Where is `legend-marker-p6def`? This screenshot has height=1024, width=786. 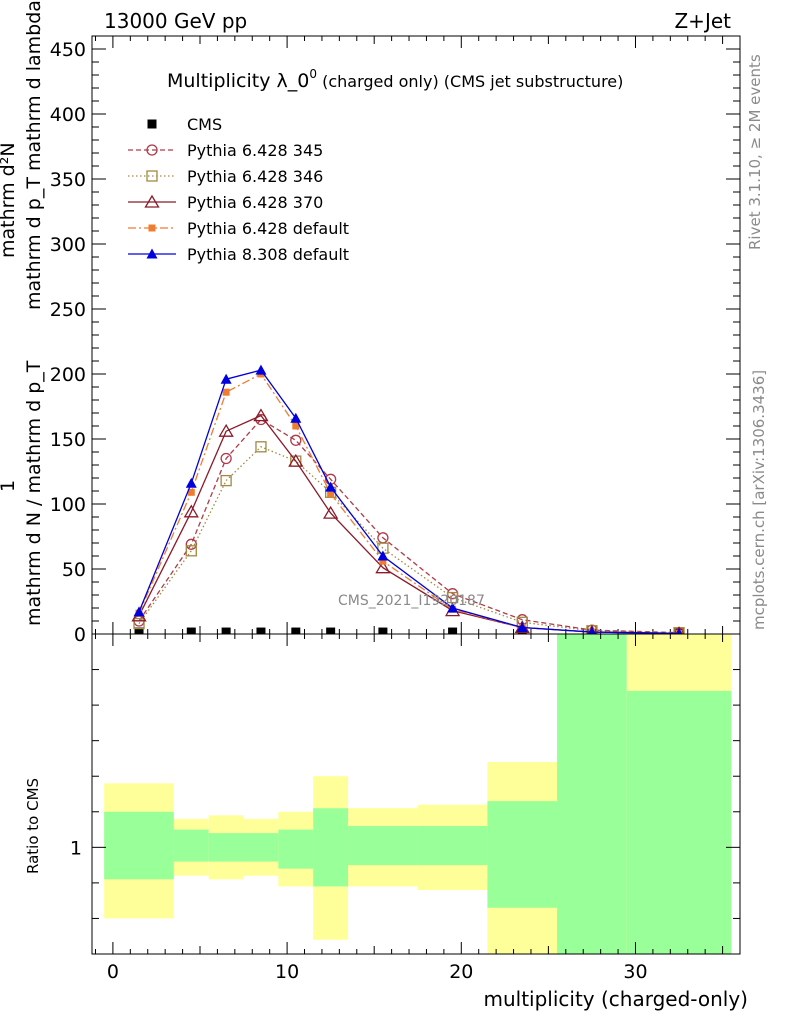
legend-marker-p6def is located at coordinates (152, 228).